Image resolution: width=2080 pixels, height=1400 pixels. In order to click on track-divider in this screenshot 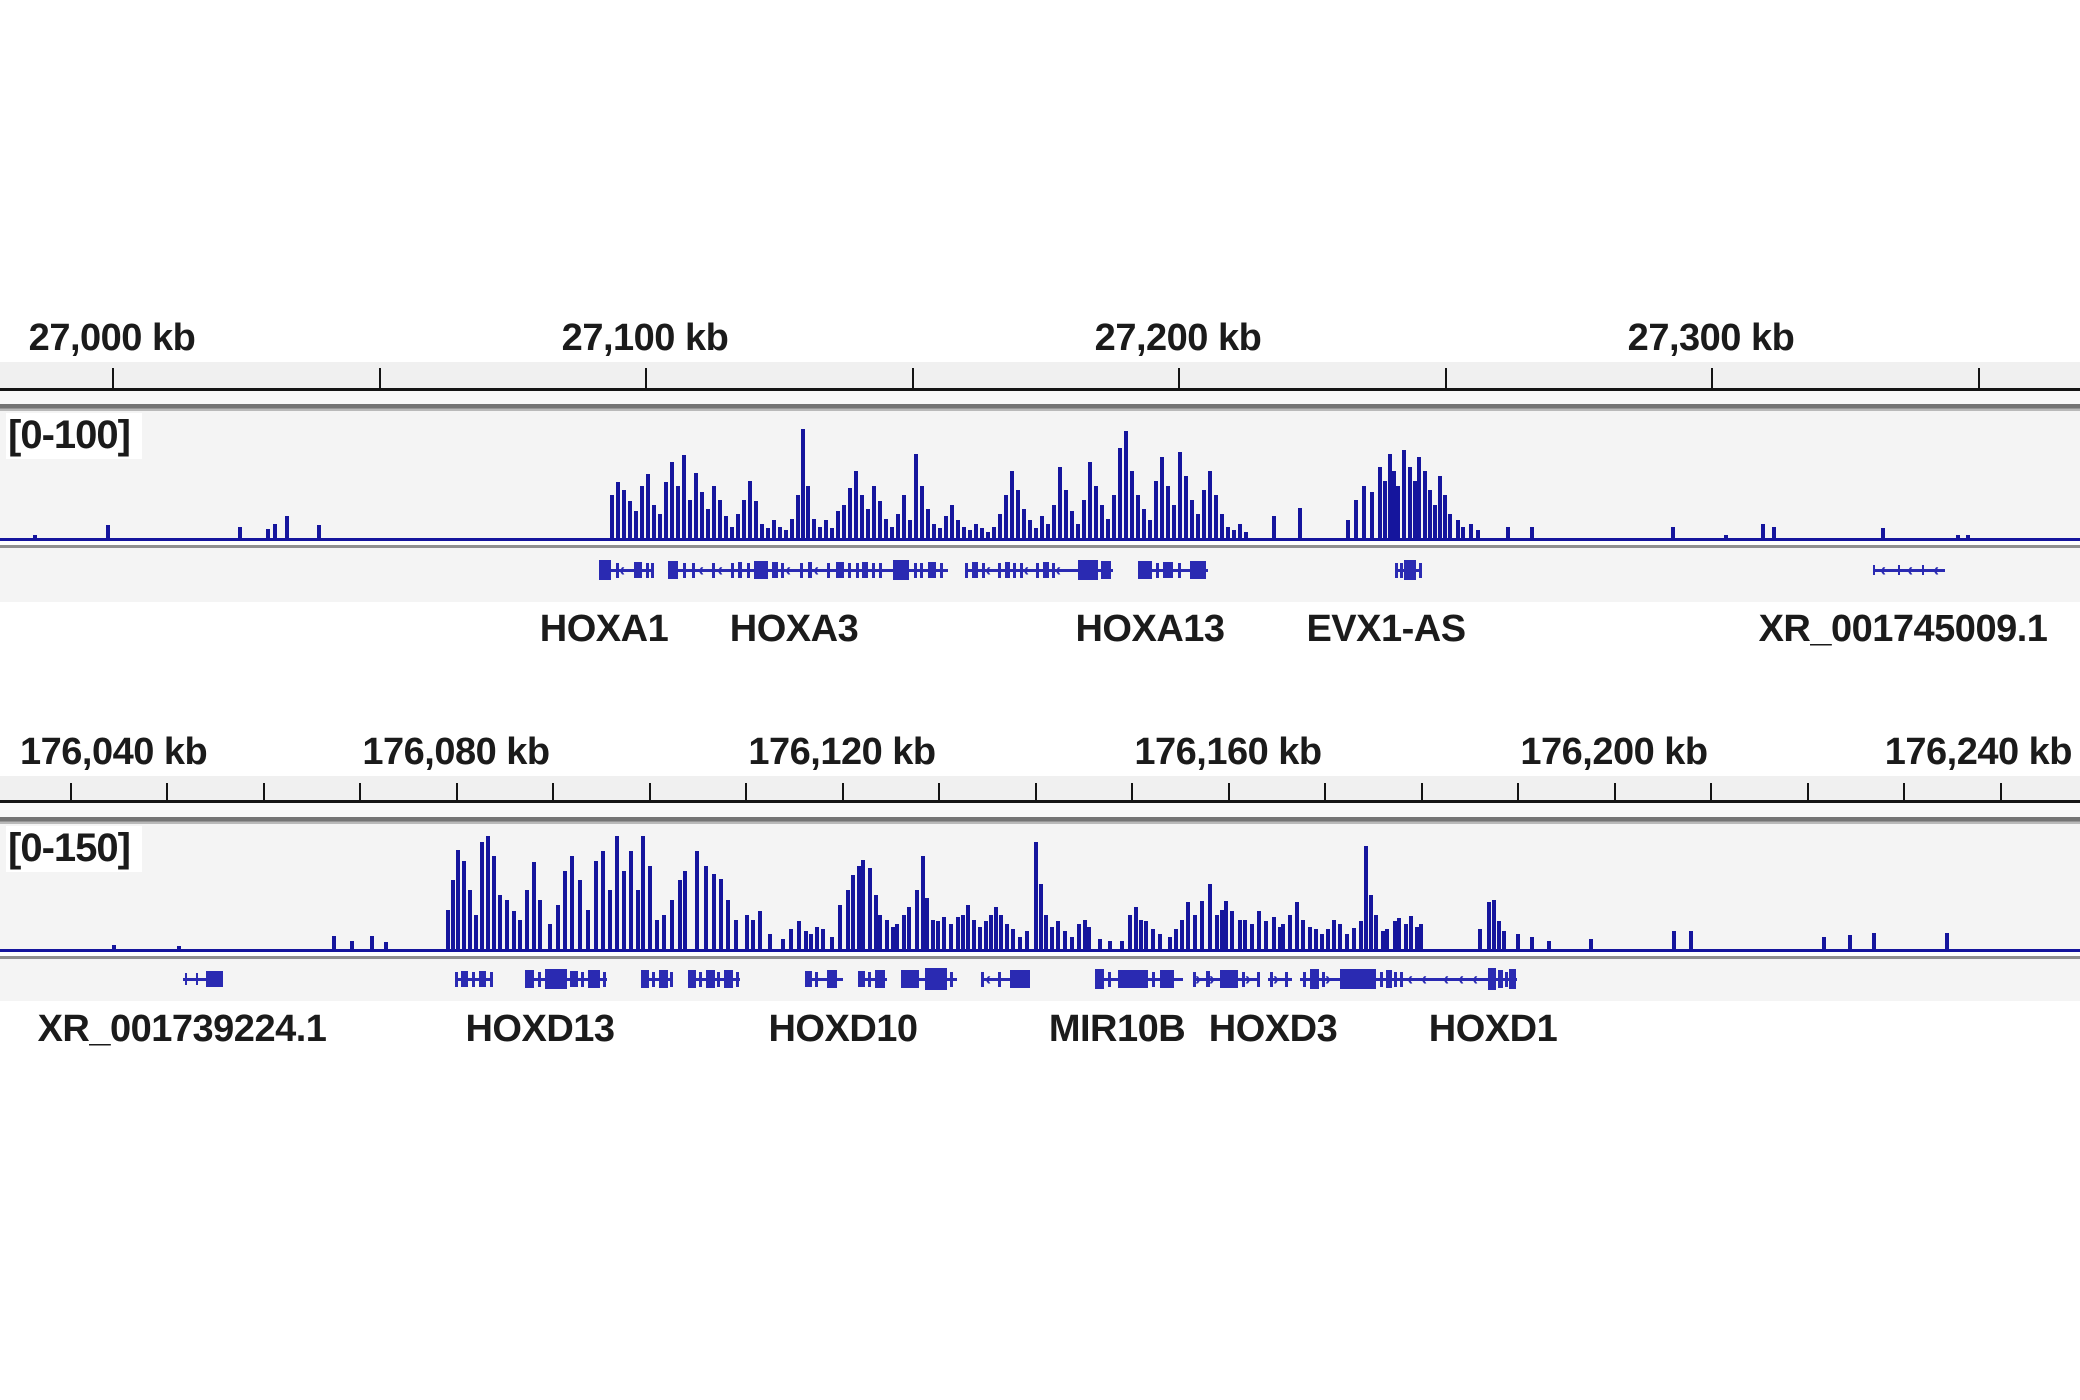, I will do `click(1040, 957)`.